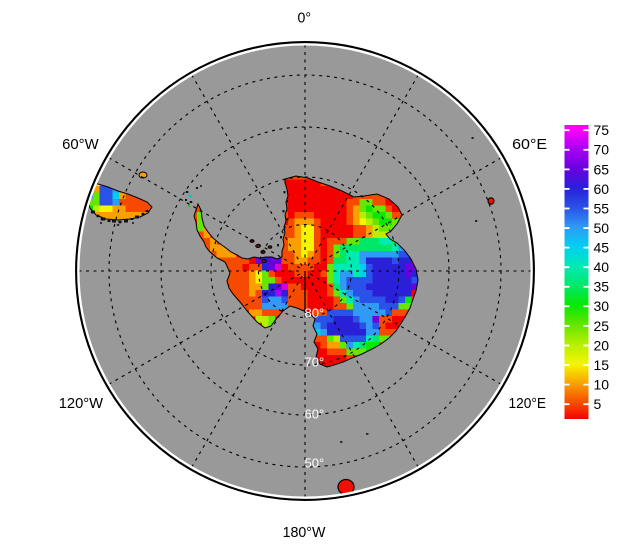 The height and width of the screenshot is (557, 625). Describe the element at coordinates (315, 362) in the screenshot. I see `svg-text: 70°` at that location.